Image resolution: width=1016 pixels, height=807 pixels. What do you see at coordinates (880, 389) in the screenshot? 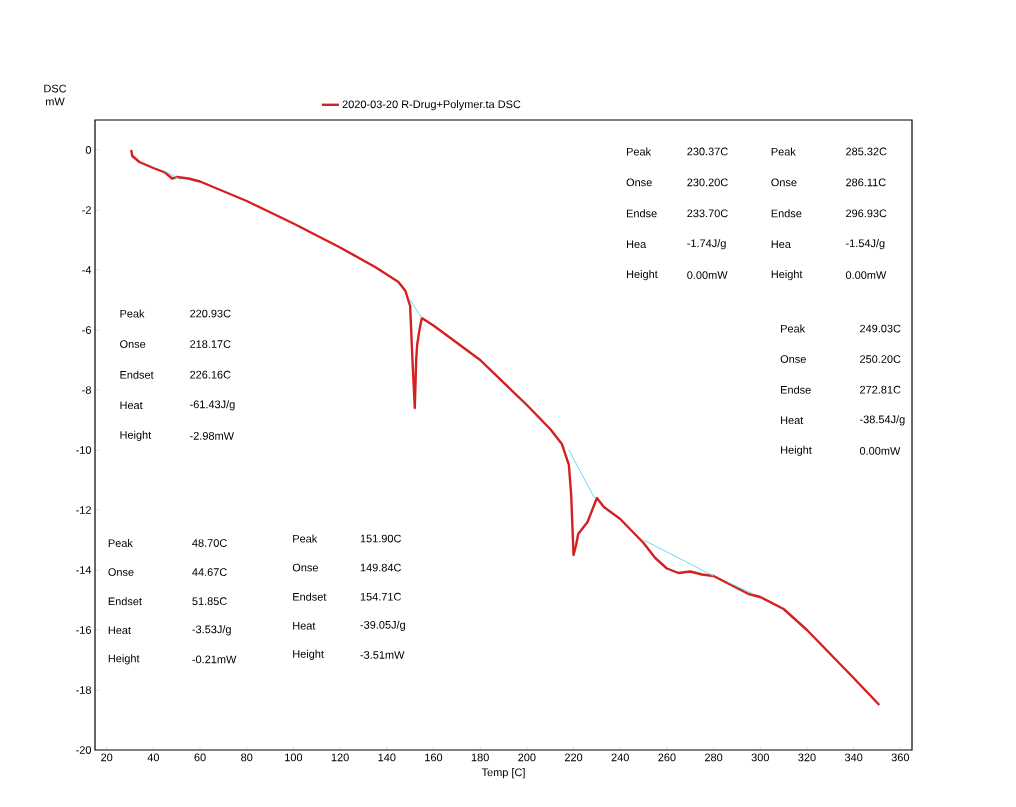
I see `annotation: 272.81C` at bounding box center [880, 389].